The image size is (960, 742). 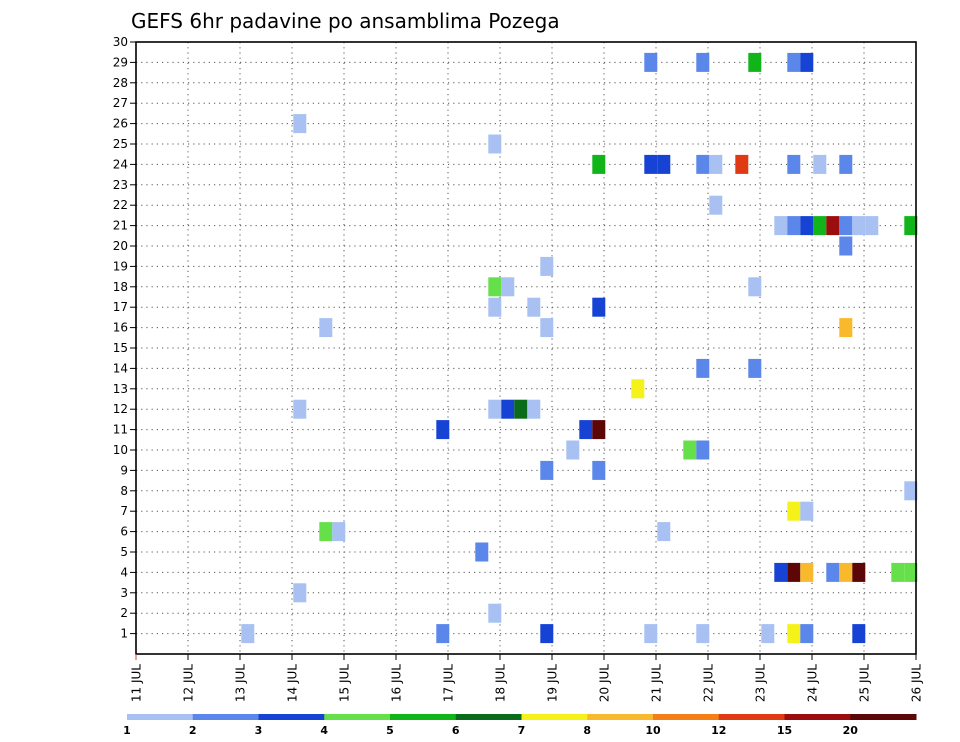 What do you see at coordinates (120, 62) in the screenshot?
I see `y-tick-label: 29` at bounding box center [120, 62].